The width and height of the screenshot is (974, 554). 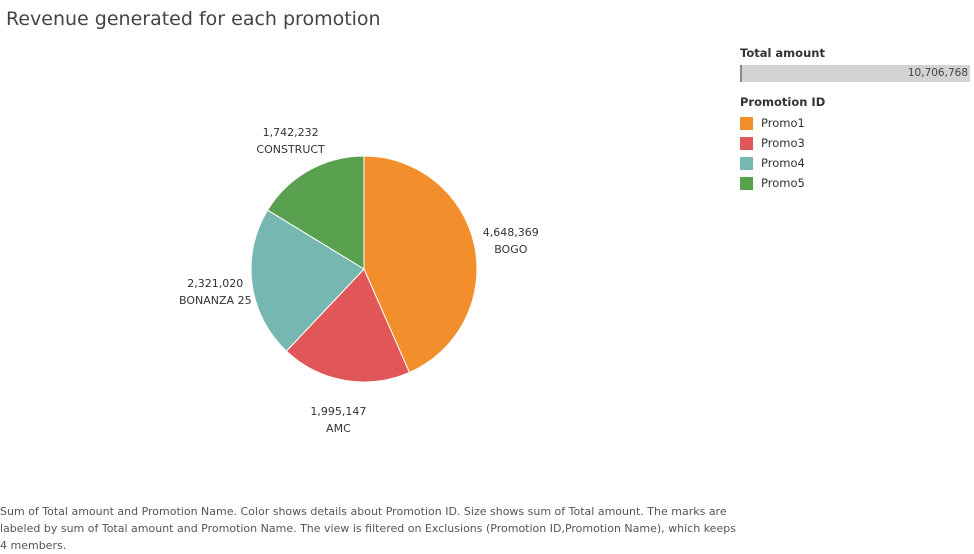 What do you see at coordinates (782, 53) in the screenshot?
I see `size-legend-title: Total amount` at bounding box center [782, 53].